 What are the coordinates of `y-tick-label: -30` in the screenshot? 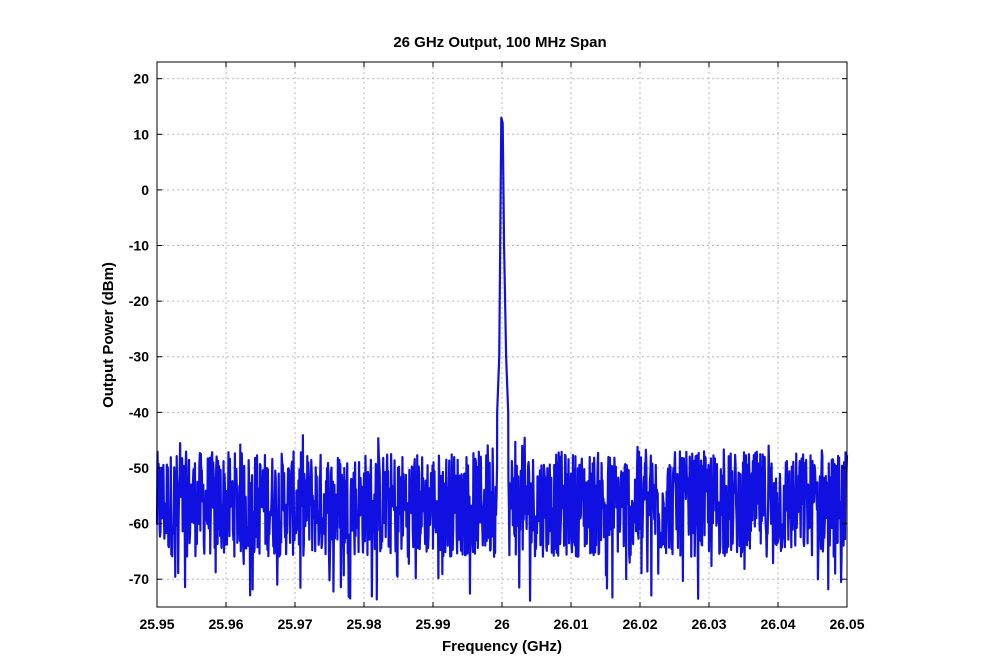 It's located at (139, 357).